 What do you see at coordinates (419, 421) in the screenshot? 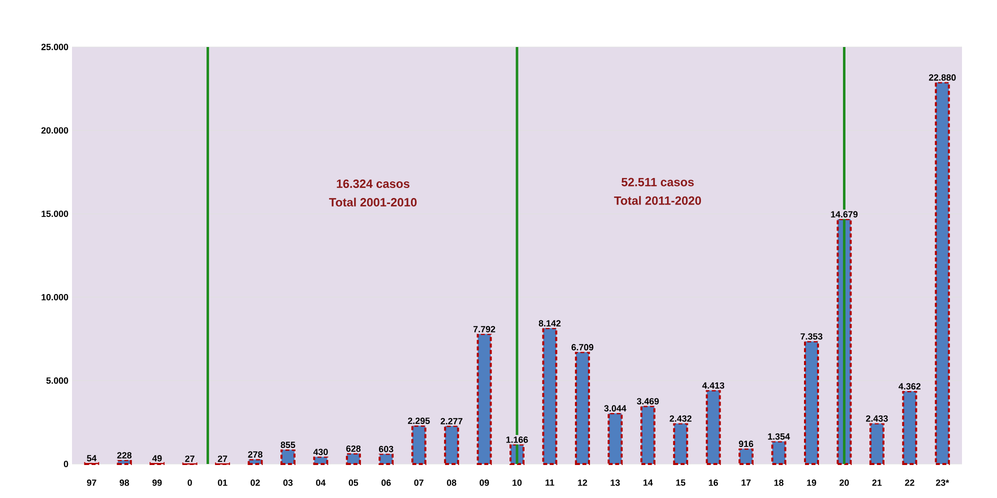
I see `data-label: 2.295` at bounding box center [419, 421].